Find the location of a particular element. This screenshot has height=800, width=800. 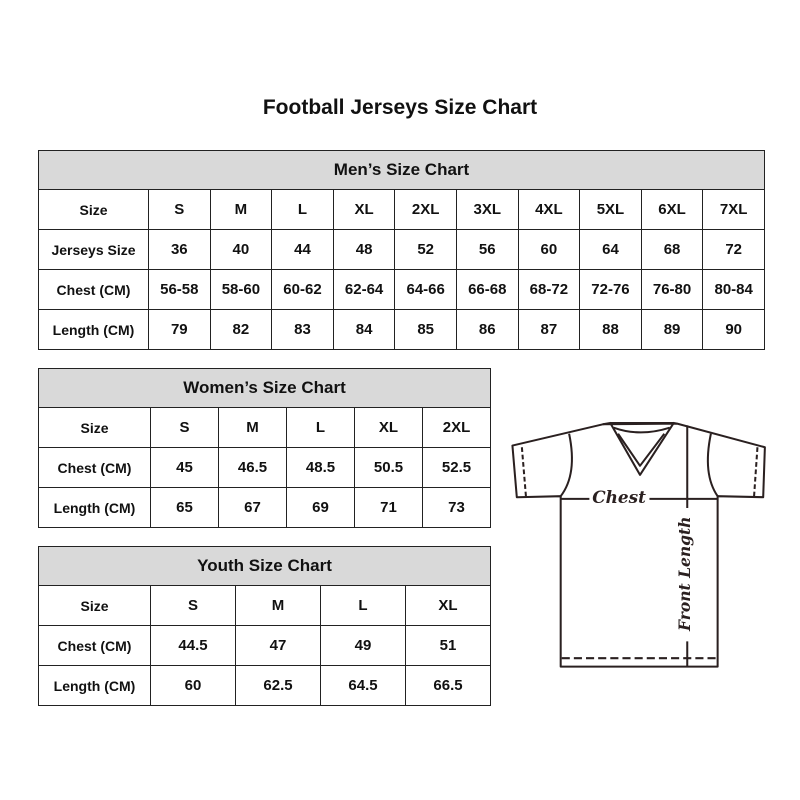

left-armhole is located at coordinates (566, 465).